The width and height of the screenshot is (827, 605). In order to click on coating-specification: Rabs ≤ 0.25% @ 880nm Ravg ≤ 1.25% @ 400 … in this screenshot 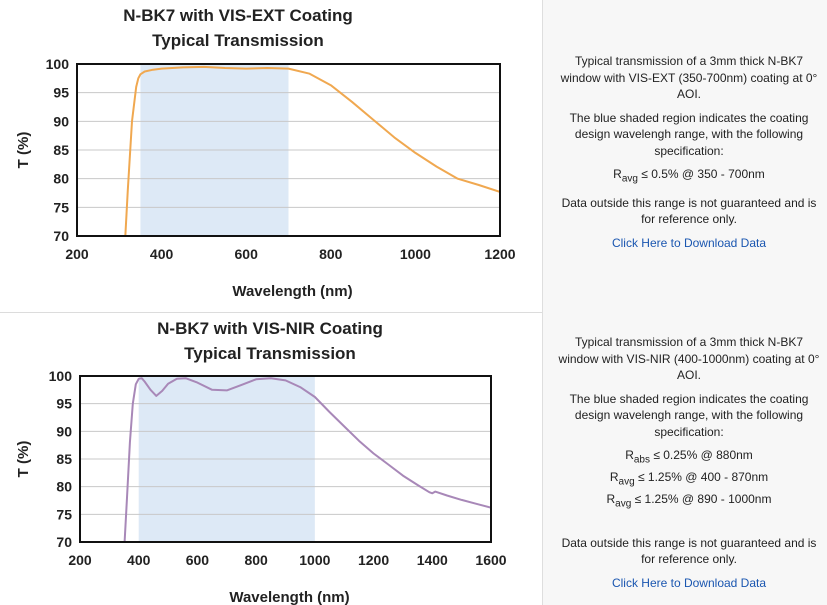, I will do `click(689, 480)`.